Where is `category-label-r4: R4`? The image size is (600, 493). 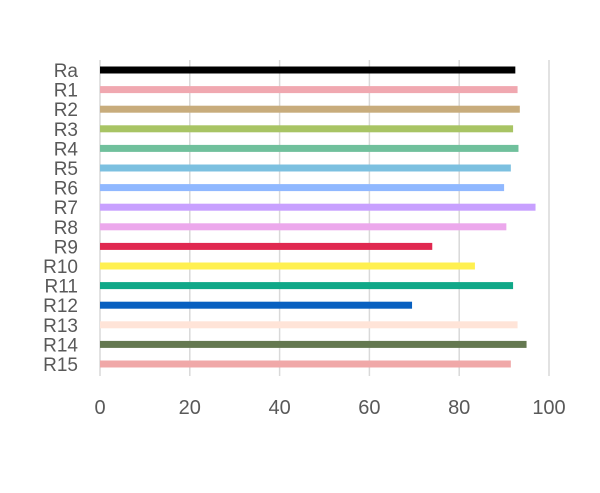 category-label-r4: R4 is located at coordinates (66, 149).